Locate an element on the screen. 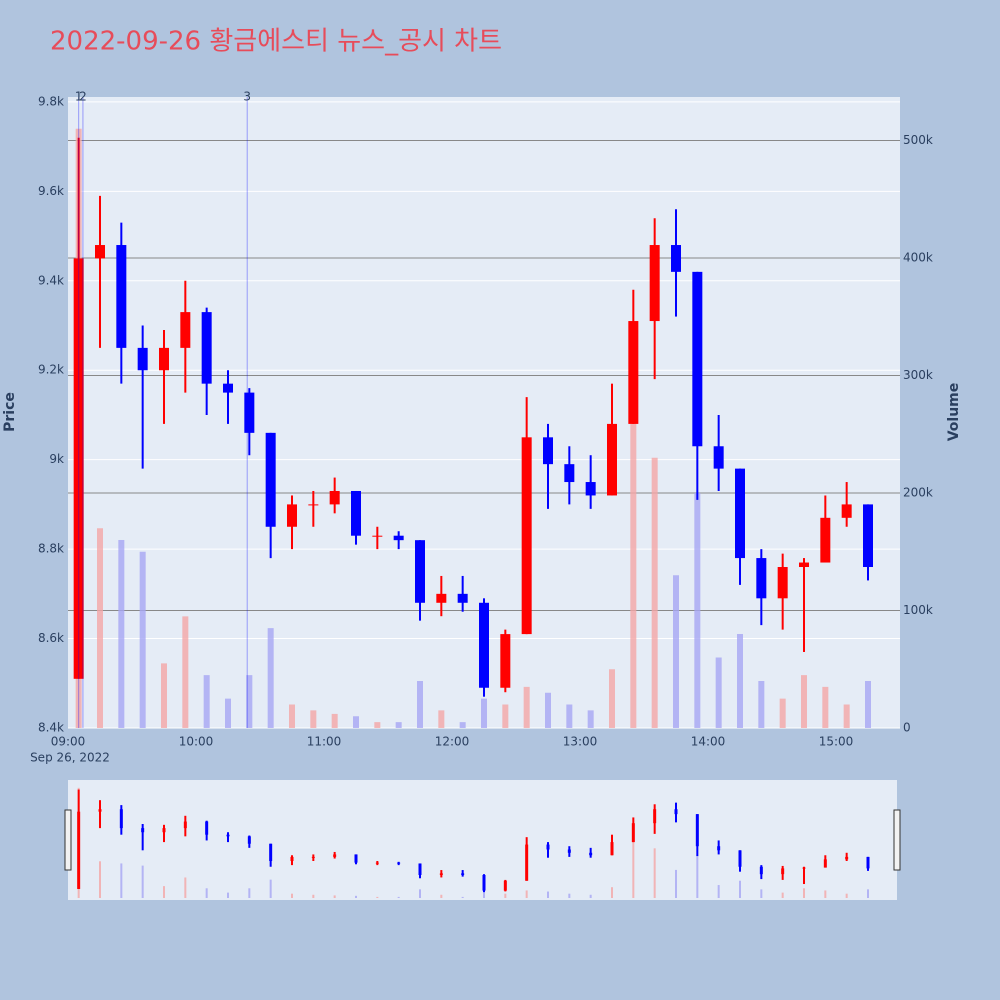 Image resolution: width=1000 pixels, height=1000 pixels. marker-label: 3 is located at coordinates (247, 97).